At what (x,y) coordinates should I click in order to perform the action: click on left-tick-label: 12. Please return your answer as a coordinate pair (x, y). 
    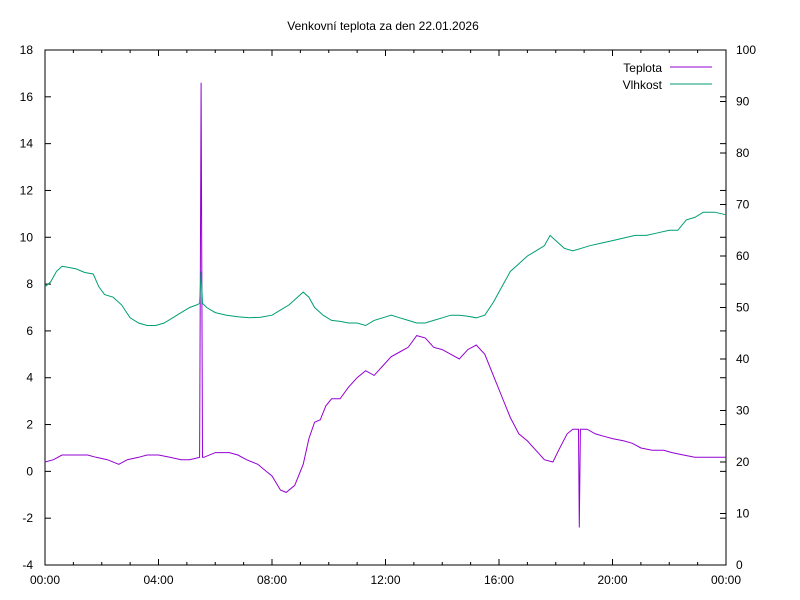
    Looking at the image, I should click on (27, 190).